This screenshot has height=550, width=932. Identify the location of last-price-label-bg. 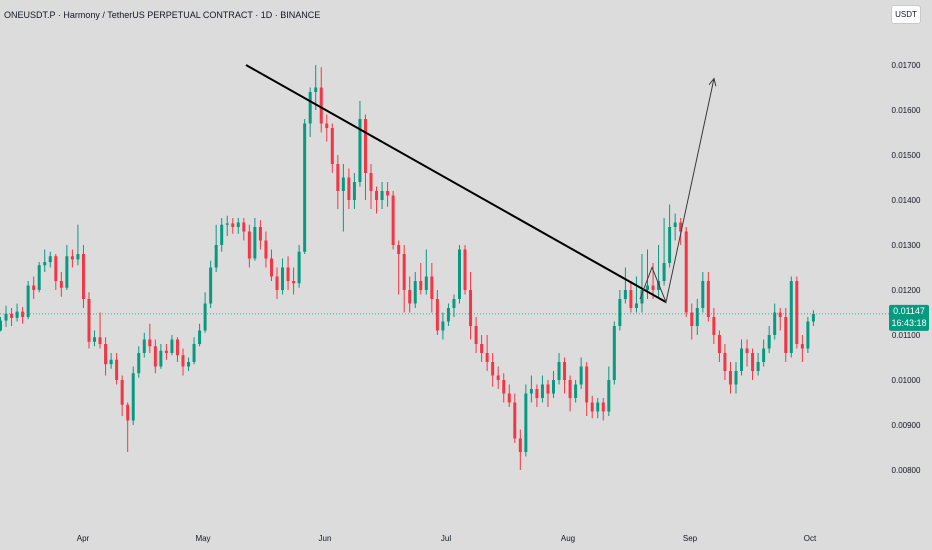
(909, 317).